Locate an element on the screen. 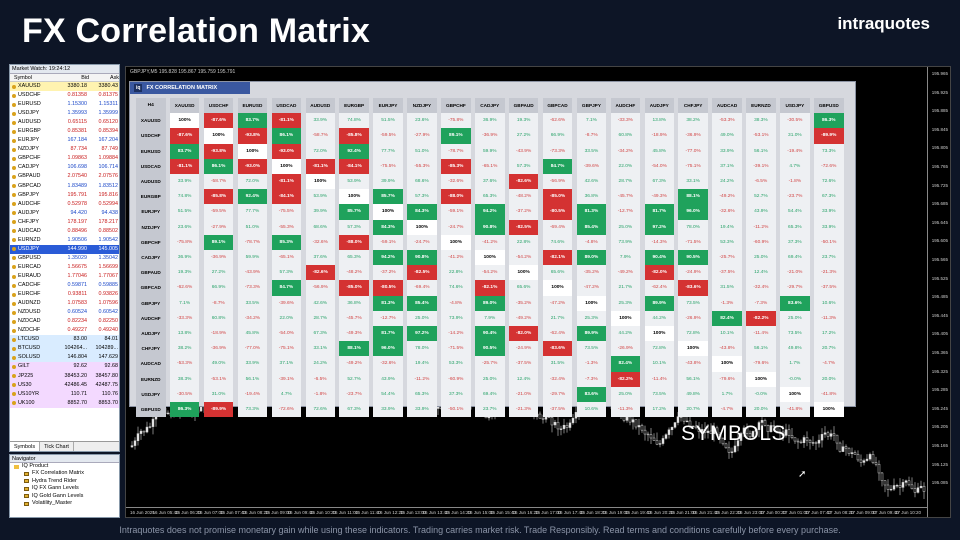 This screenshot has height=540, width=960. row-header-cadjpy: CADJPY is located at coordinates (151, 258).